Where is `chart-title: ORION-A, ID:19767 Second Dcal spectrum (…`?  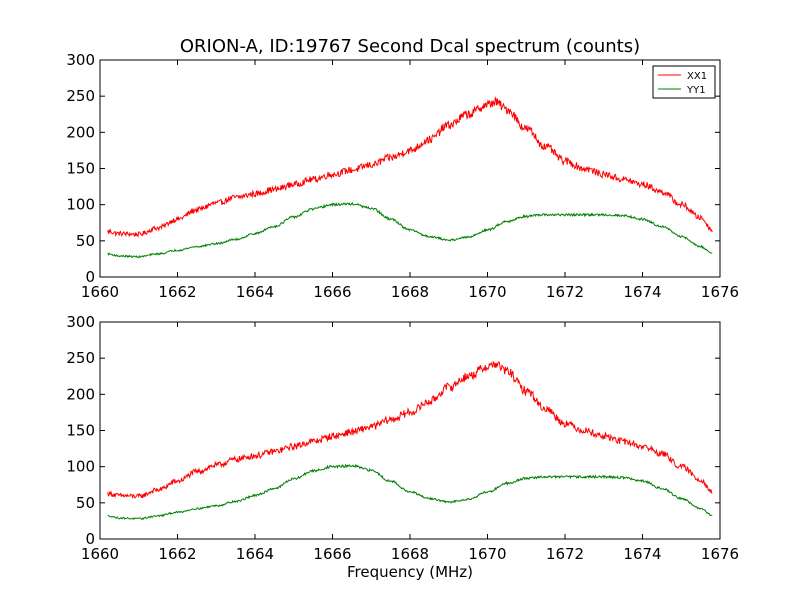 chart-title: ORION-A, ID:19767 Second Dcal spectrum (… is located at coordinates (410, 46).